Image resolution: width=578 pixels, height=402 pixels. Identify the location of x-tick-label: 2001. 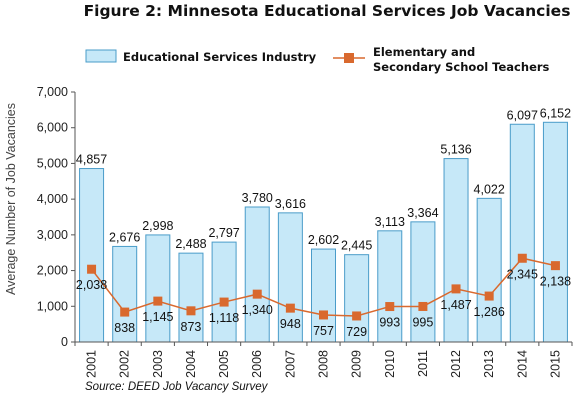
(92, 364).